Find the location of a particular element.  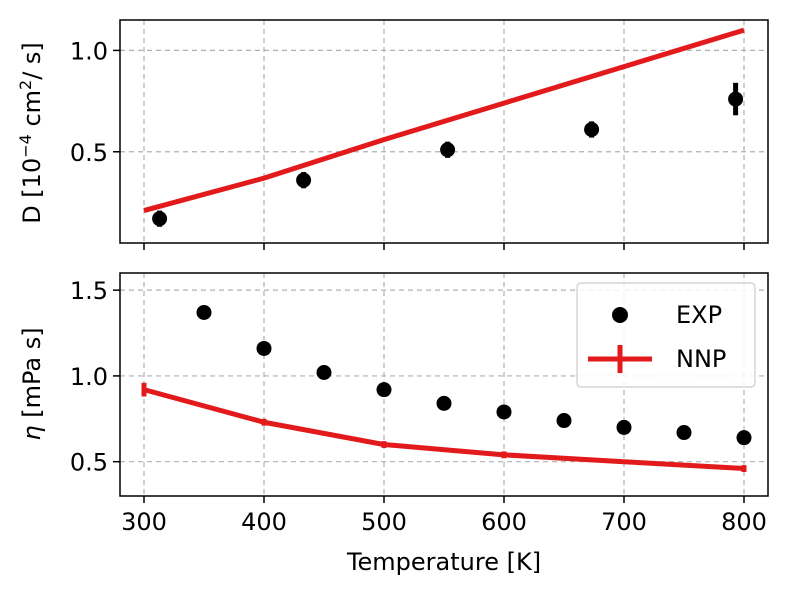

diffusion-ylabel: D [10−4 cm2/ s] is located at coordinates (31, 133).